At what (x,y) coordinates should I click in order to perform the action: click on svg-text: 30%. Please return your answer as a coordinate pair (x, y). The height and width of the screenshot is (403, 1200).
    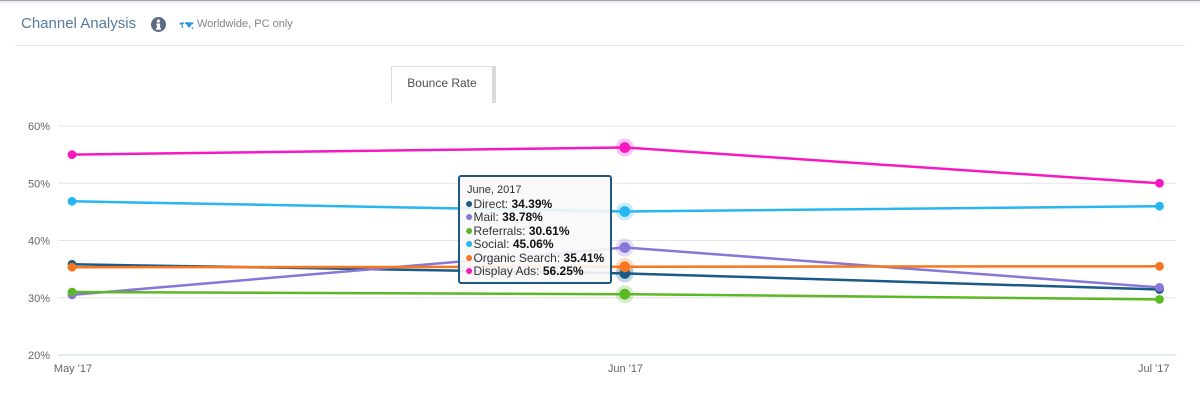
    Looking at the image, I should click on (39, 299).